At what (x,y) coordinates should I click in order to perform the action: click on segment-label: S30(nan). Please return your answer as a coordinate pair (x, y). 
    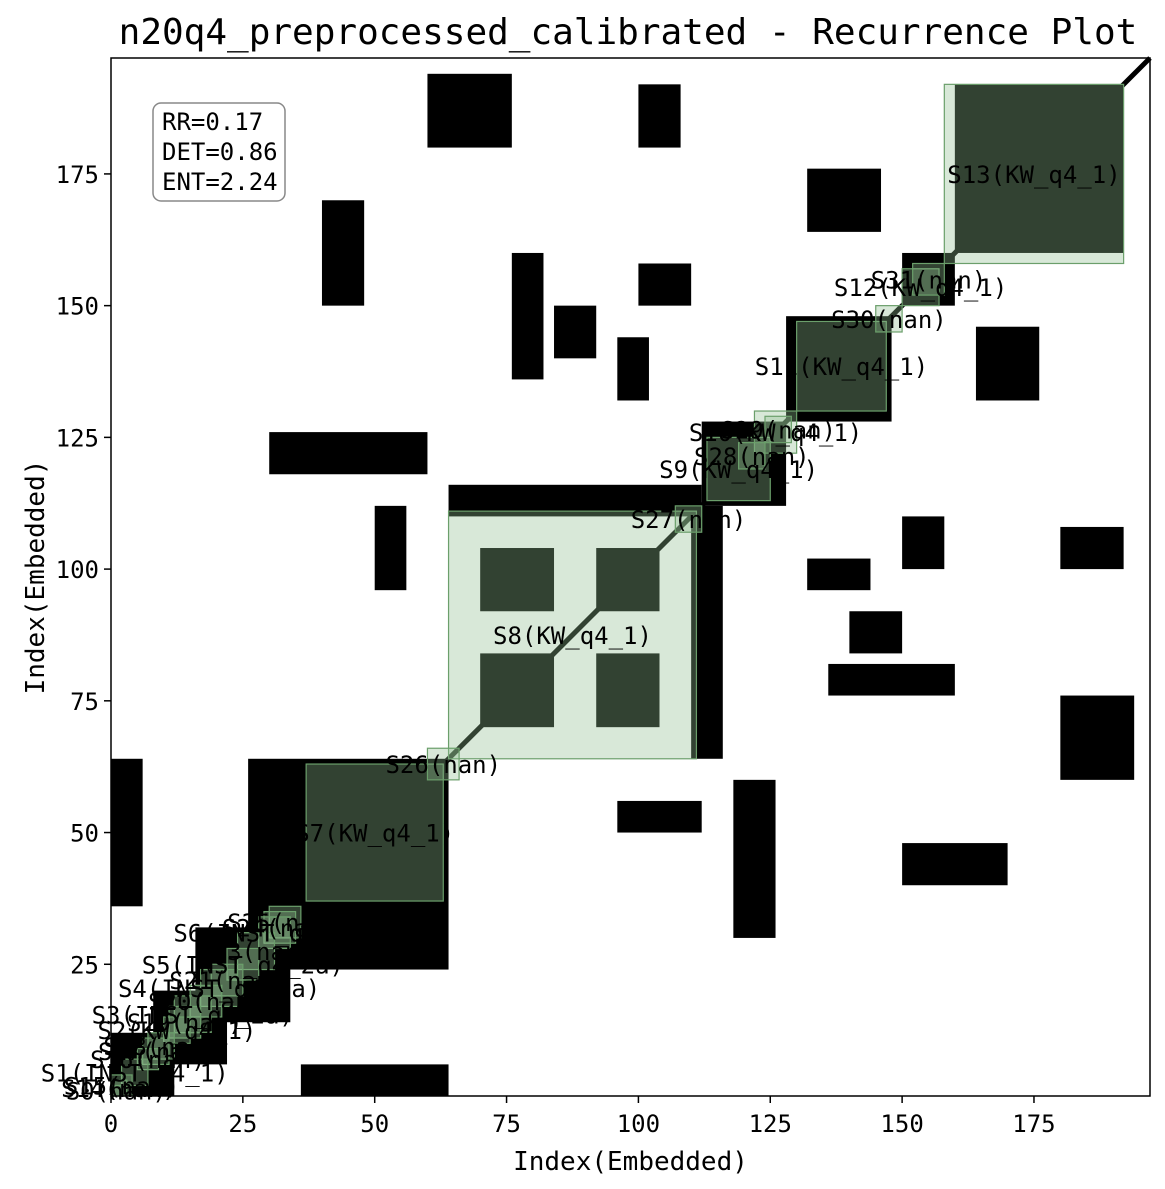
    Looking at the image, I should click on (889, 320).